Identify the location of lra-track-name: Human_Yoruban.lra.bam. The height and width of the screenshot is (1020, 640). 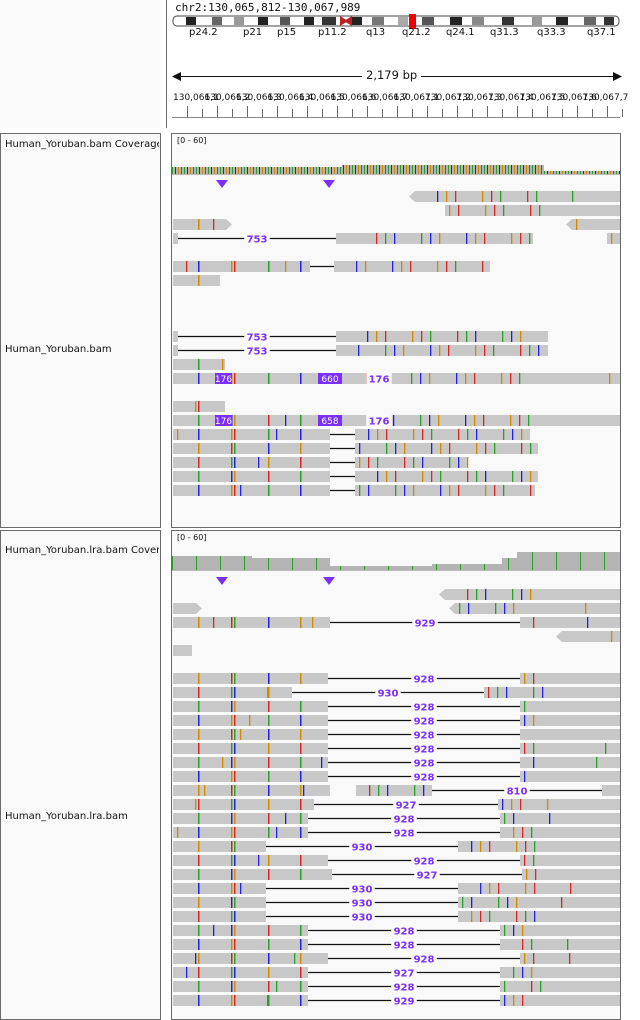
(66, 816).